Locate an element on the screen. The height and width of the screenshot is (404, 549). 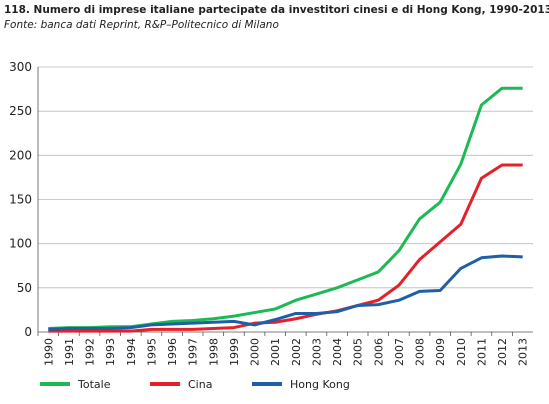
legend-label: Cina is located at coordinates (200, 384).